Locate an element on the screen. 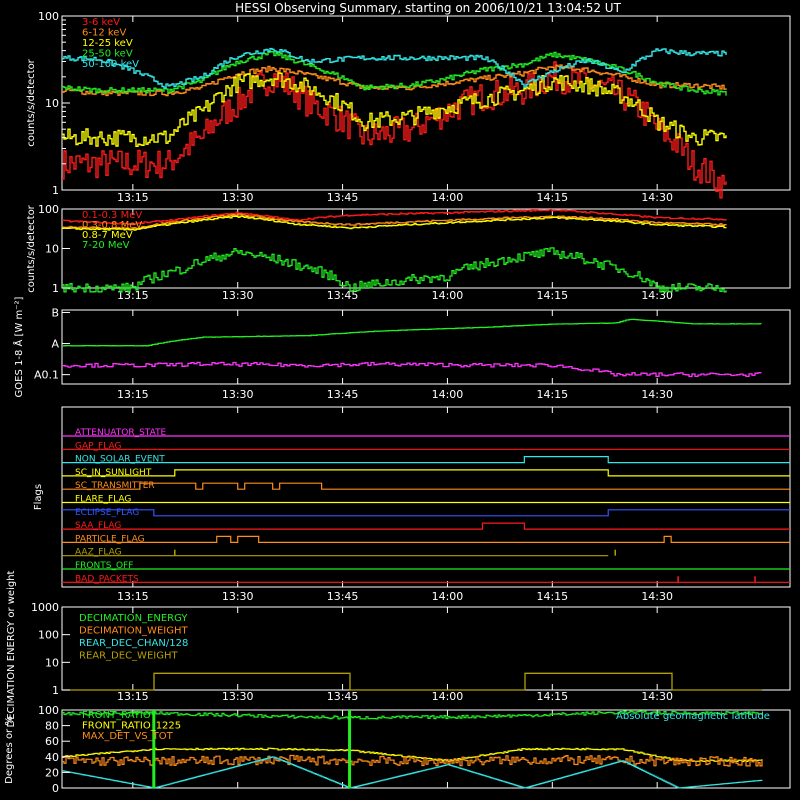 The height and width of the screenshot is (800, 800). xray-x-tick-label: 14:15 is located at coordinates (552, 197).